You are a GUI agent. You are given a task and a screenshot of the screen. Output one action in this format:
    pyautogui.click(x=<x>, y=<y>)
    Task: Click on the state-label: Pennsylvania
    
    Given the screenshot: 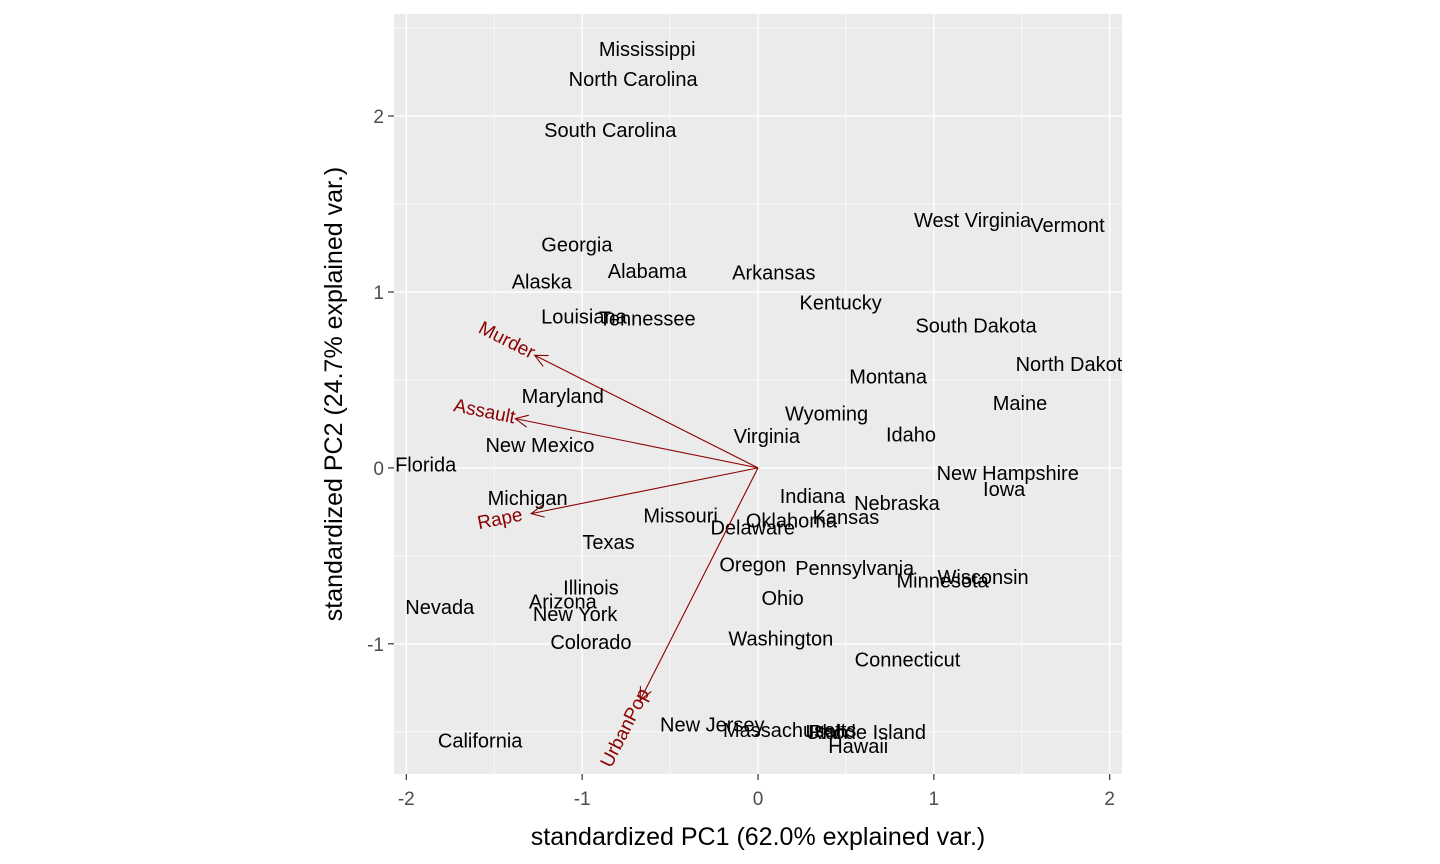 What is the action you would take?
    pyautogui.click(x=855, y=569)
    